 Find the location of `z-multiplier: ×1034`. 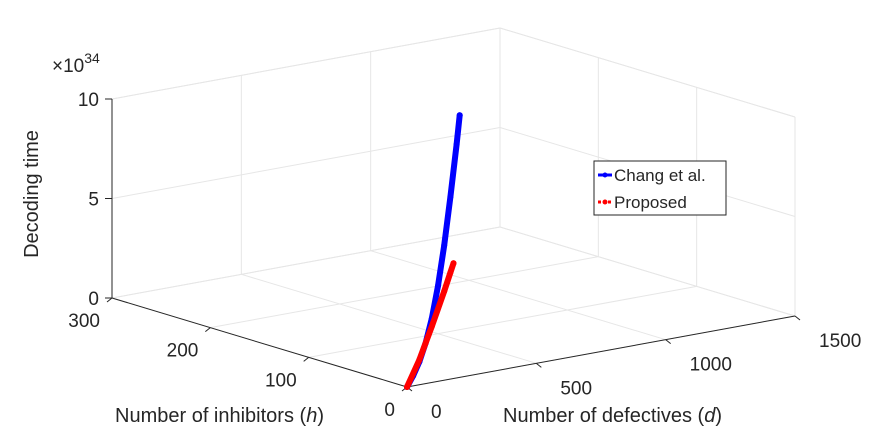

z-multiplier: ×1034 is located at coordinates (76, 63).